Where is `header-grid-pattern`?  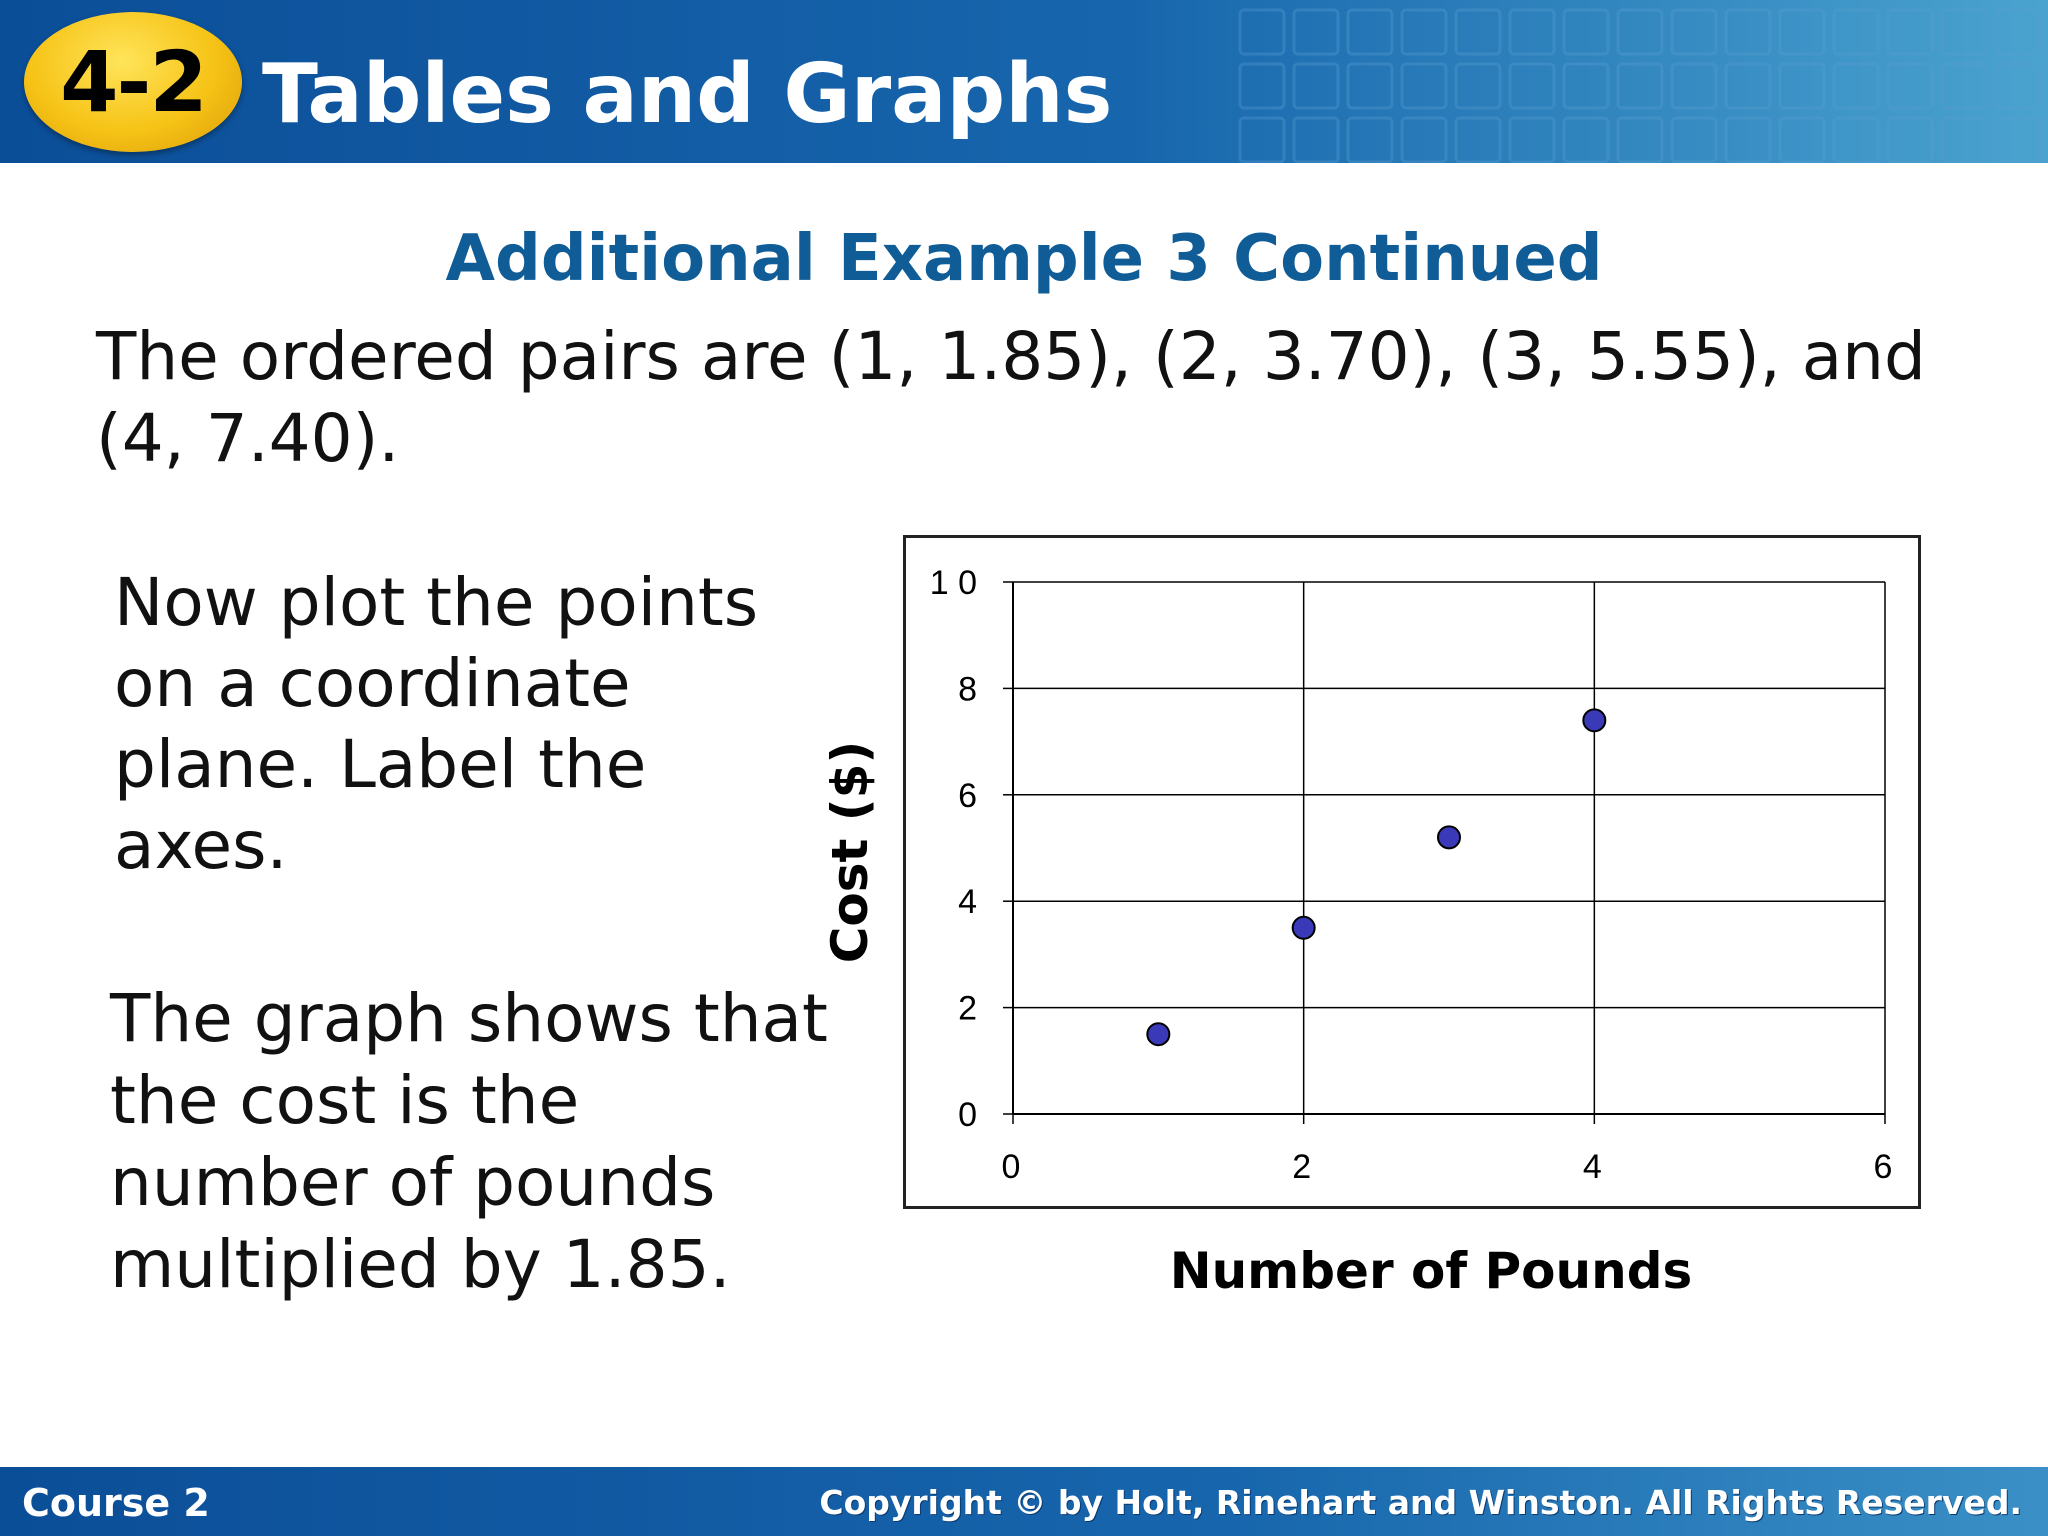 header-grid-pattern is located at coordinates (1640, 85).